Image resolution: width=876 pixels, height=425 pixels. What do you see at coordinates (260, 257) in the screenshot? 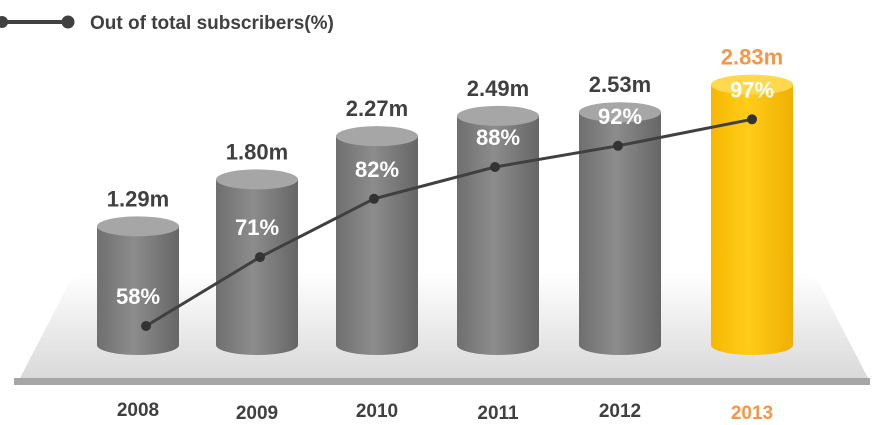
I see `percent-point-2009` at bounding box center [260, 257].